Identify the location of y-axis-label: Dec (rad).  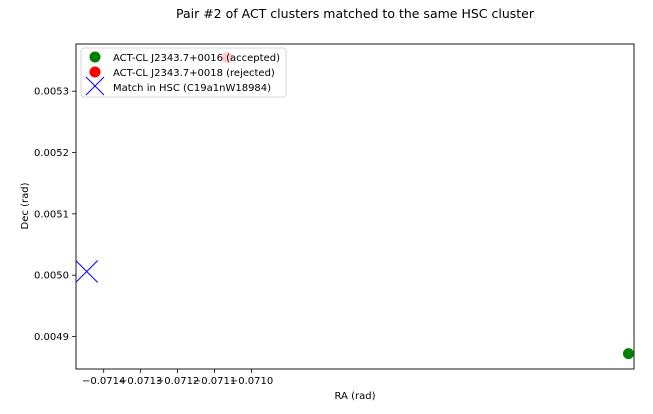
(25, 205).